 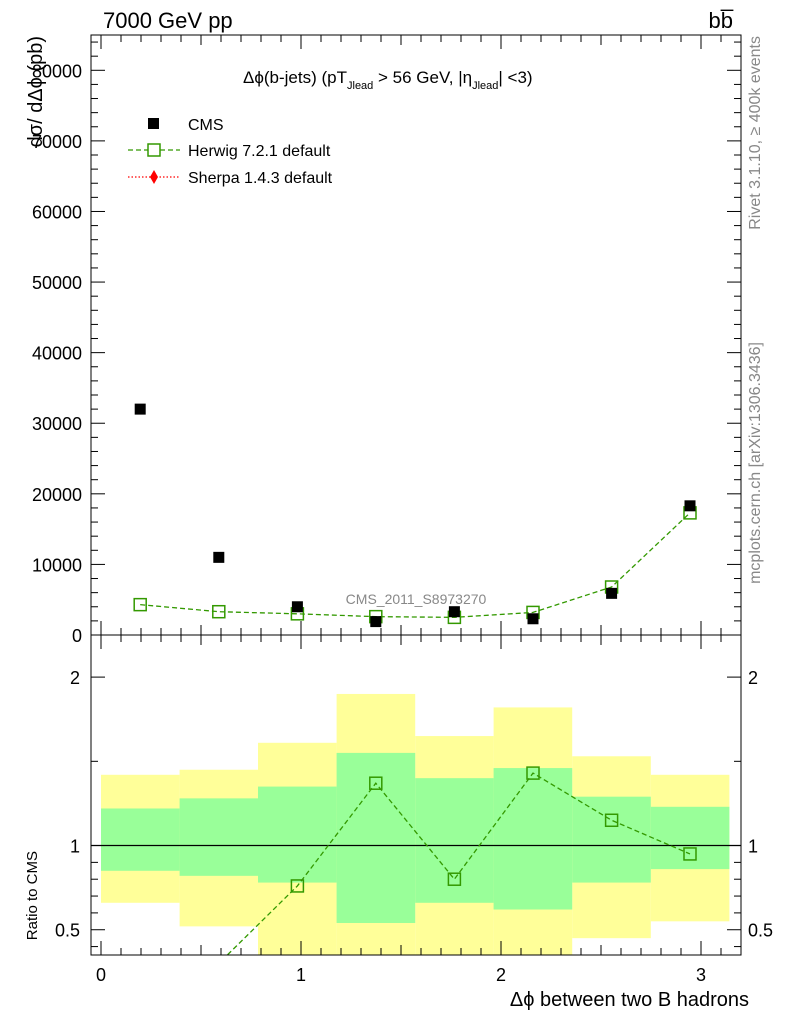 I want to click on legend-label-cms: CMS, so click(x=206, y=125).